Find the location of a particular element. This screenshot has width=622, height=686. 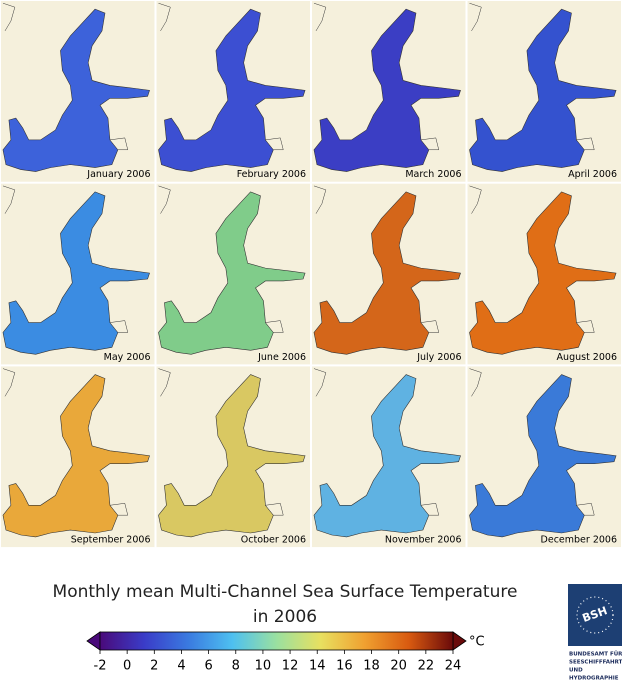

colorbar is located at coordinates (276, 641).